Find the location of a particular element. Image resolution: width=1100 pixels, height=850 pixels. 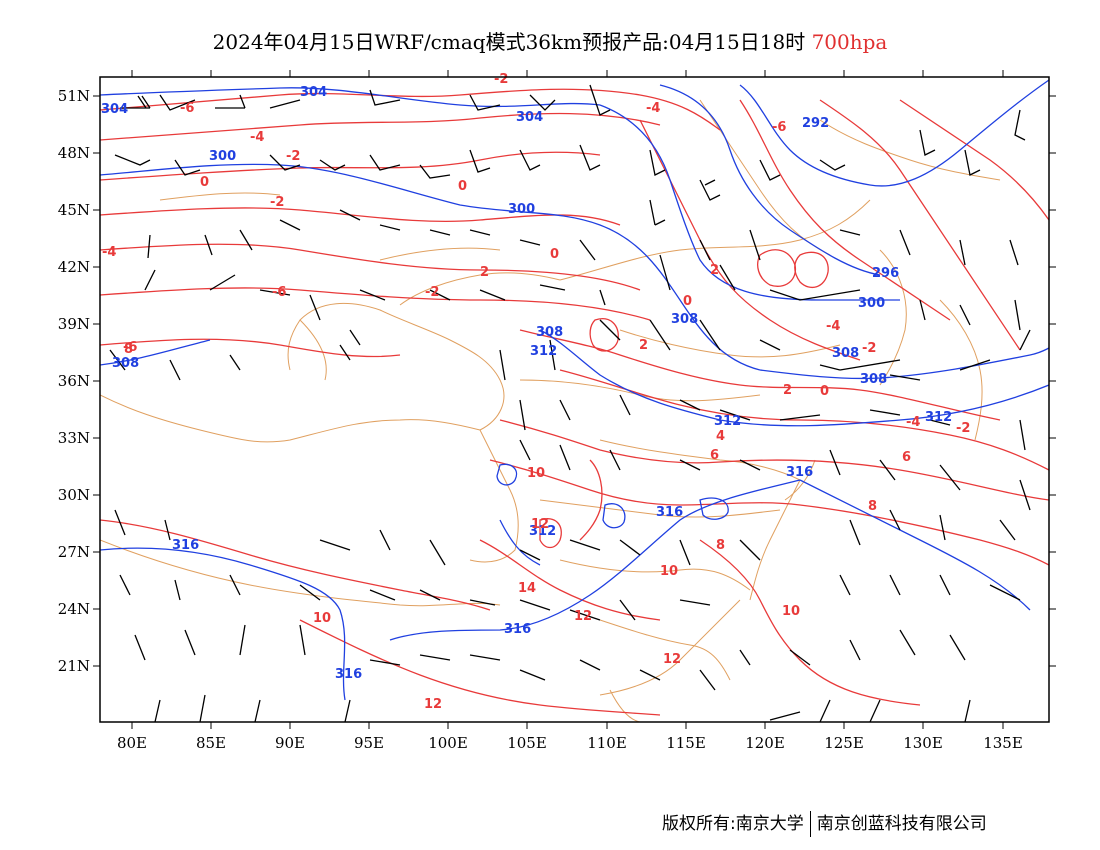

lon-label: 90E is located at coordinates (290, 743).